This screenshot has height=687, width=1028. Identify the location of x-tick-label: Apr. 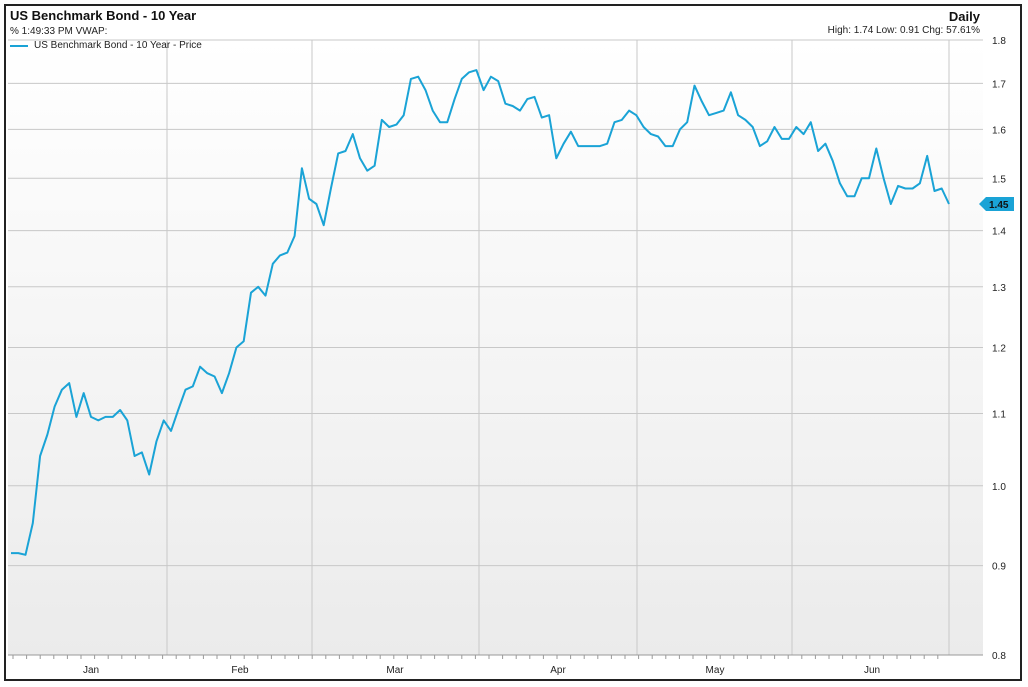
(558, 670).